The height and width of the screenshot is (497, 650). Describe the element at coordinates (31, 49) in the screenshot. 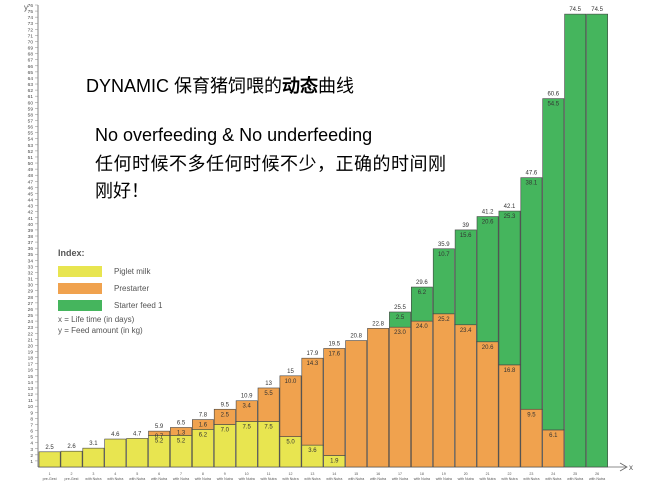

I see `y-tick-label: 69` at that location.